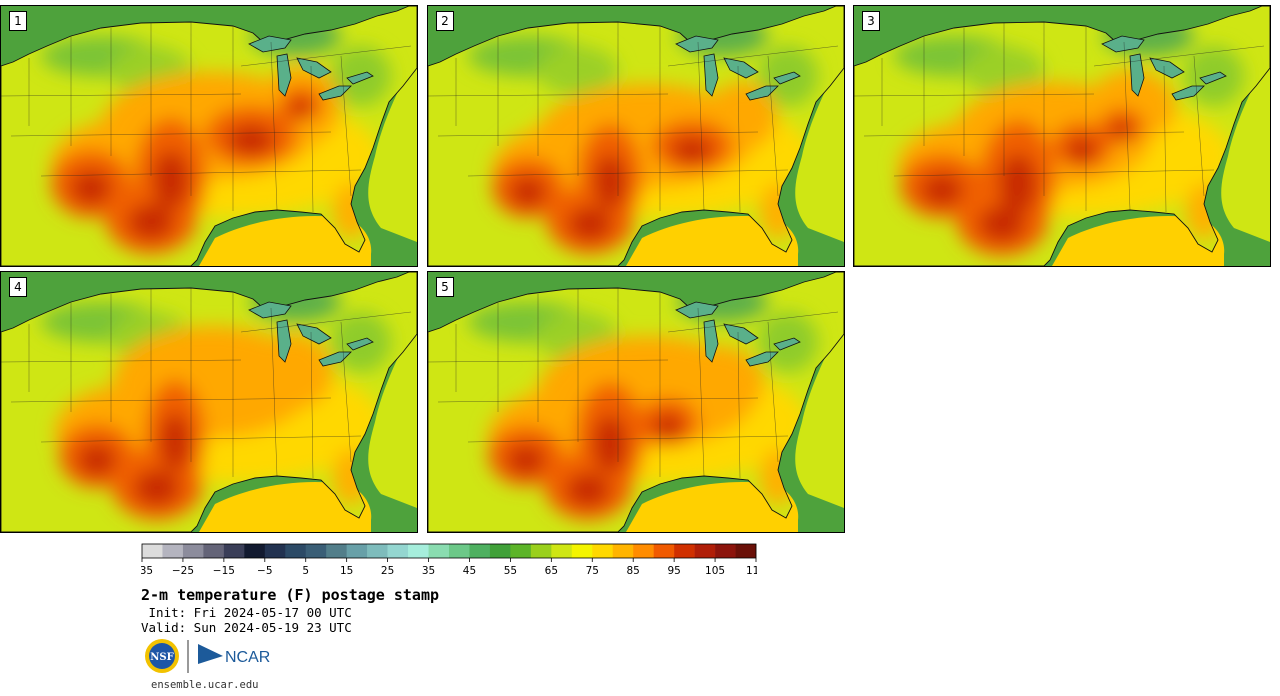  I want to click on stamp-panel-3: 3, so click(1062, 136).